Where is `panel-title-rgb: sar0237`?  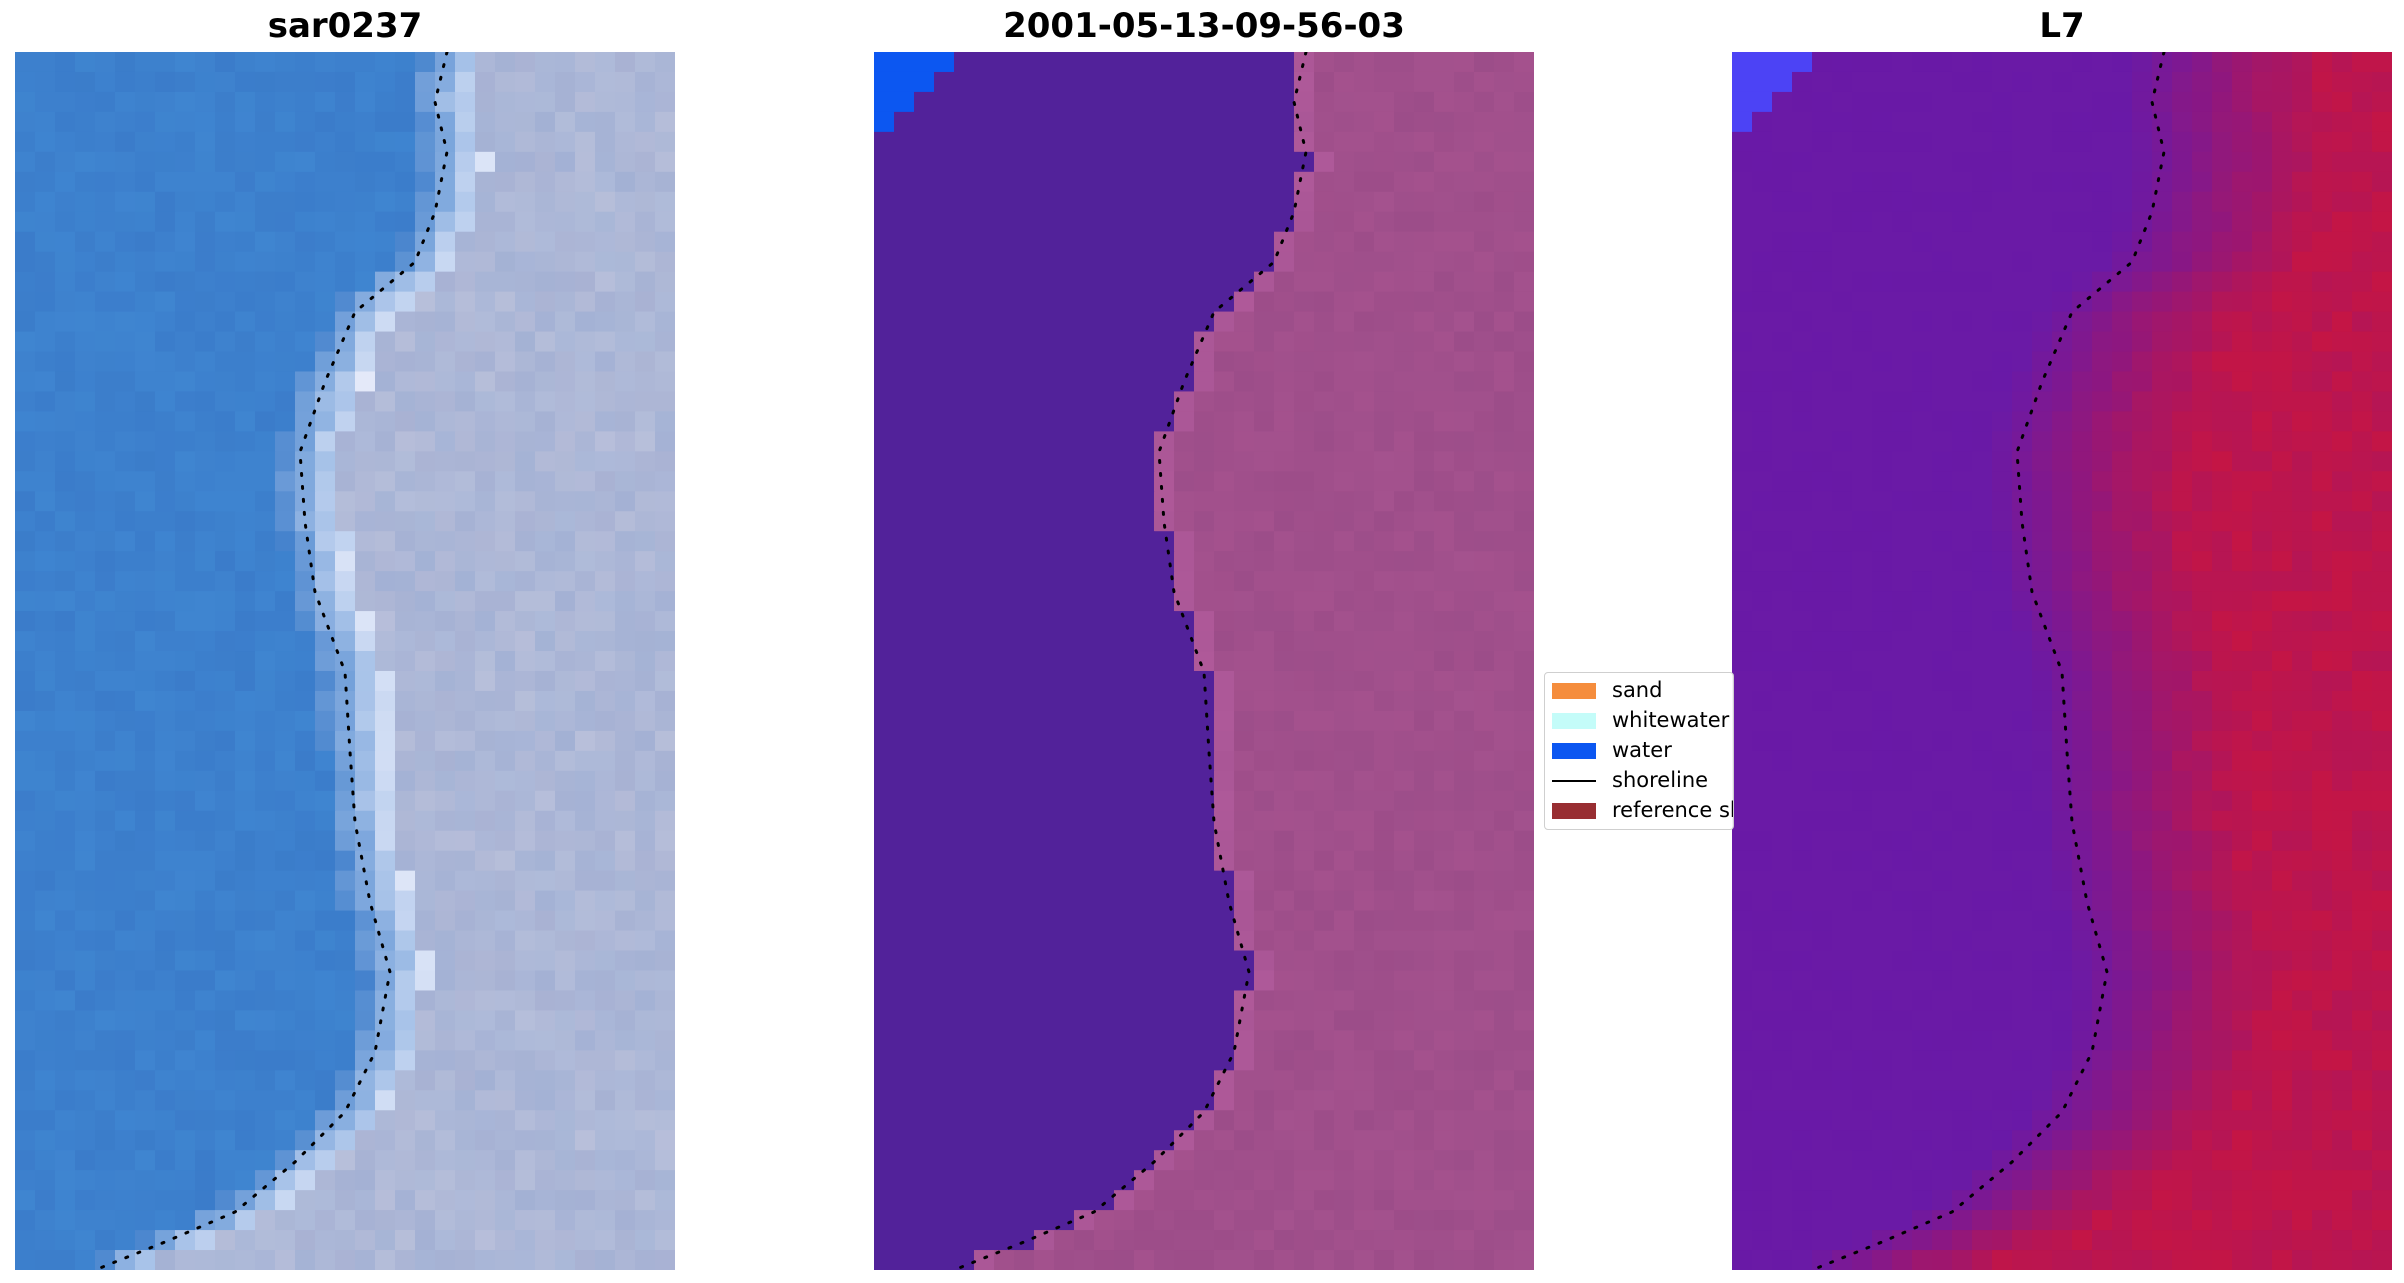 panel-title-rgb: sar0237 is located at coordinates (345, 26).